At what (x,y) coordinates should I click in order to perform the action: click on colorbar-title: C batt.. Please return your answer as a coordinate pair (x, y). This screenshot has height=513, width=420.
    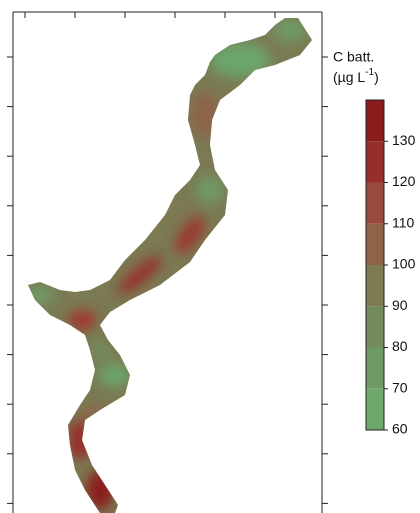
    Looking at the image, I should click on (353, 57).